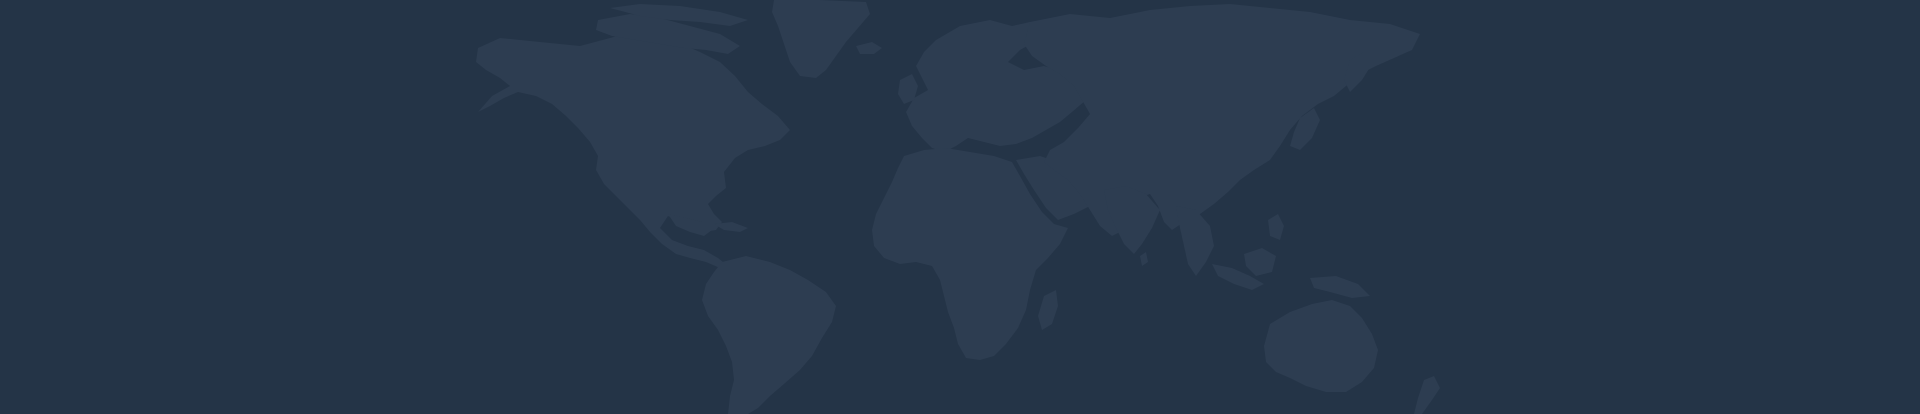 Image resolution: width=1920 pixels, height=414 pixels. What do you see at coordinates (1305, 129) in the screenshot?
I see `japan` at bounding box center [1305, 129].